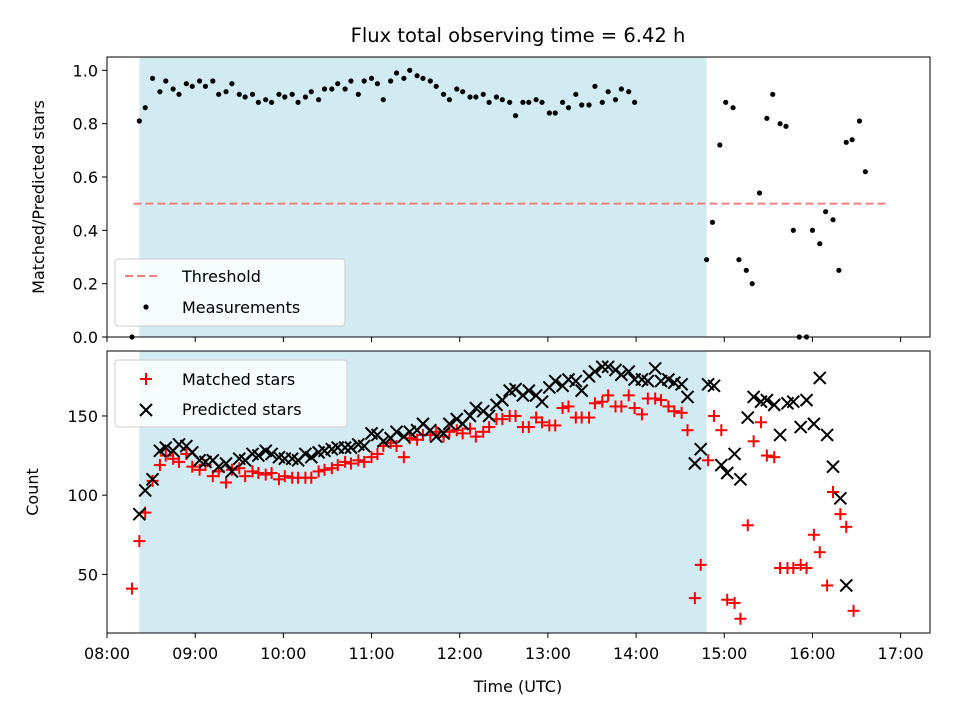 The image size is (960, 720). I want to click on bottom-legend: Matched stars Predicted stars, so click(231, 393).